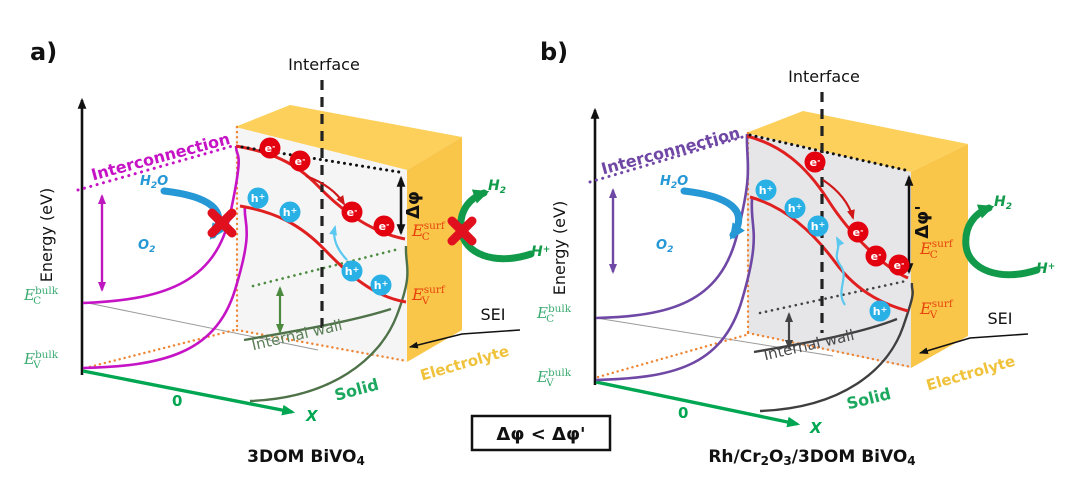 The image size is (1080, 504). What do you see at coordinates (413, 205) in the screenshot?
I see `delta-phi-label: Δφ` at bounding box center [413, 205].